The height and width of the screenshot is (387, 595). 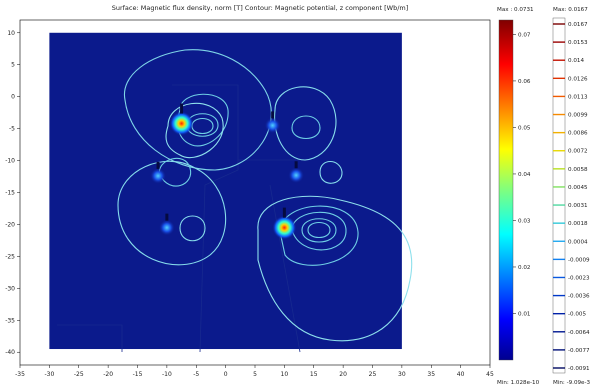 I want to click on contour-level-label: 0.0126, so click(x=578, y=79).